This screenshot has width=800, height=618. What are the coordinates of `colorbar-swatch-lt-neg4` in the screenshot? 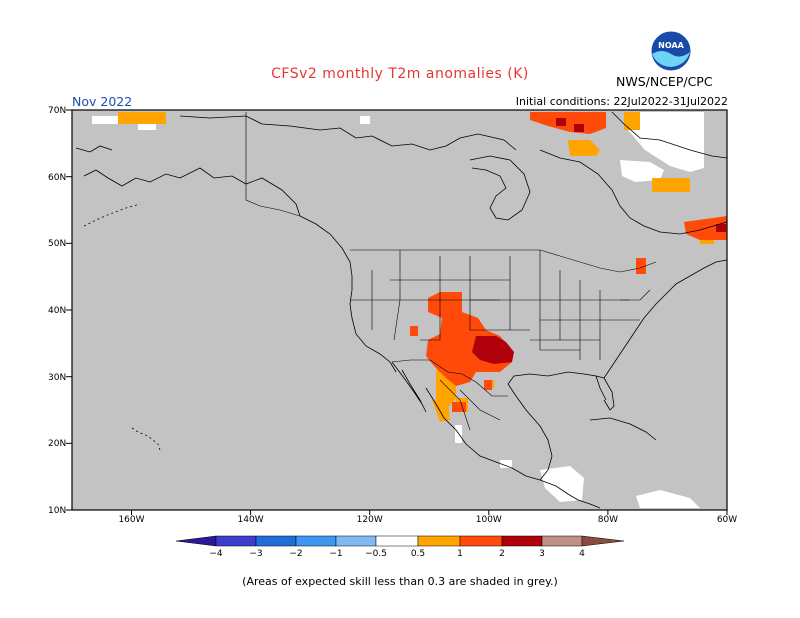 It's located at (196, 541).